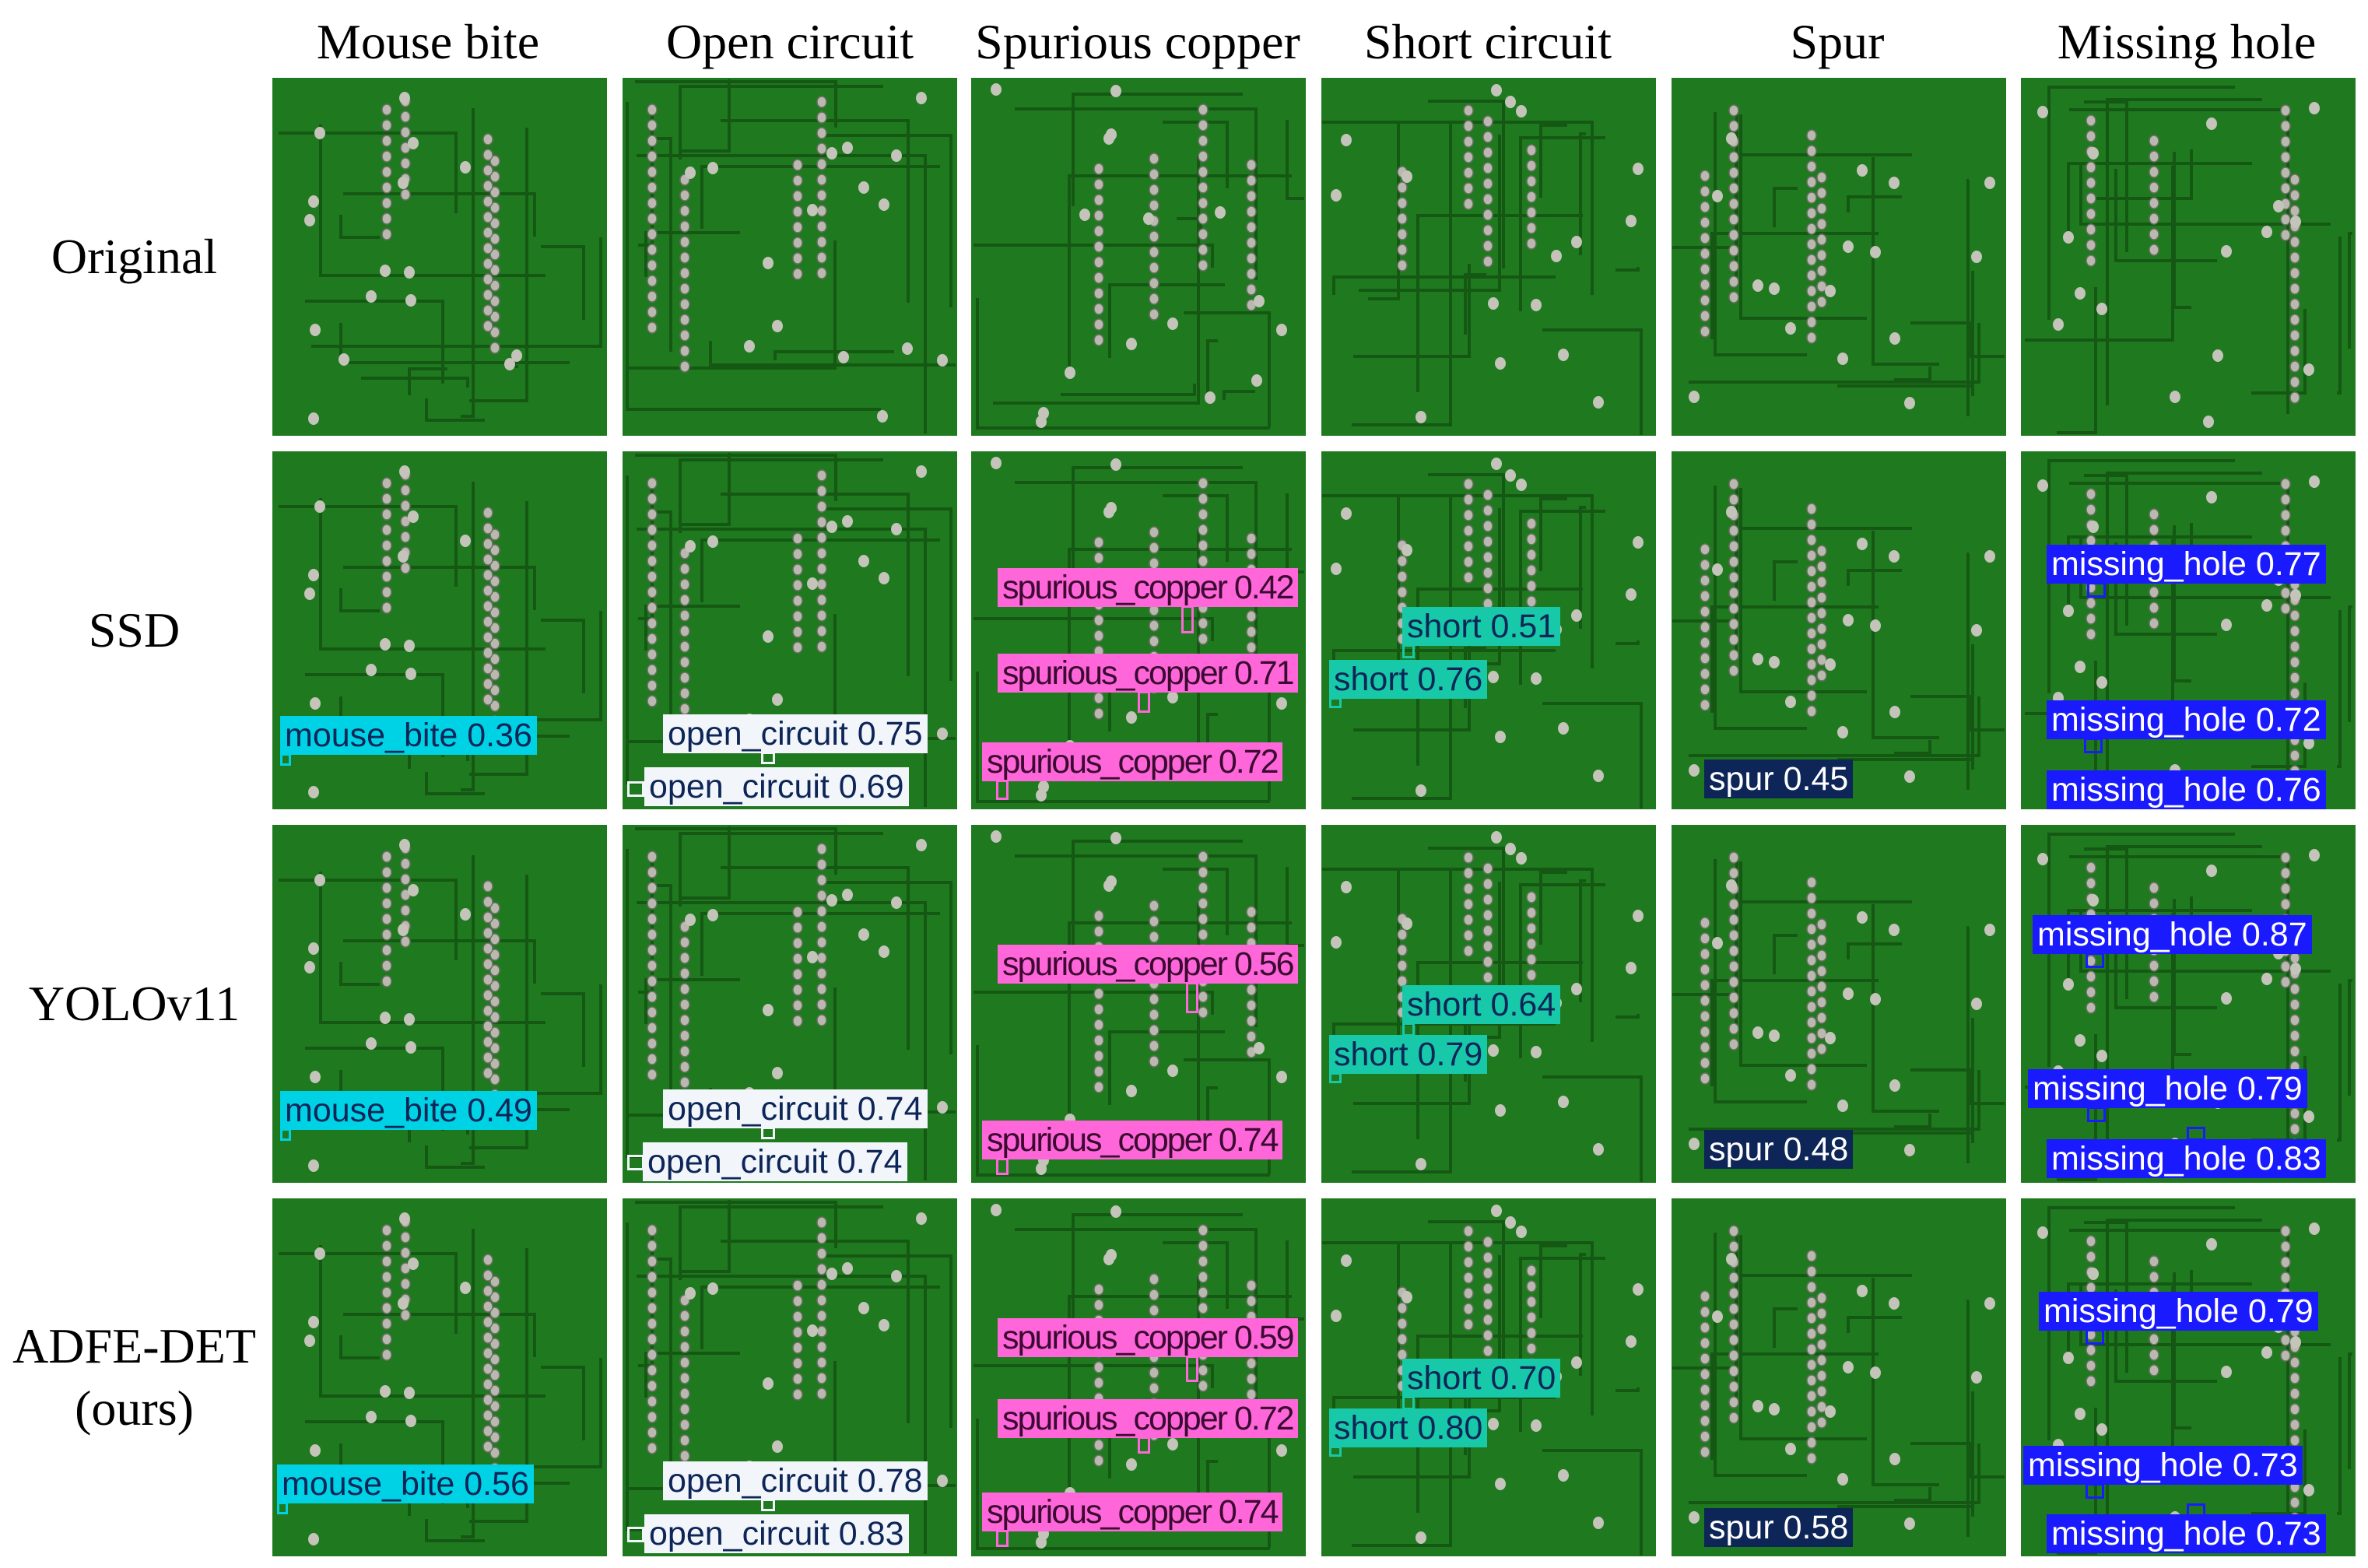 Image resolution: width=2368 pixels, height=1568 pixels. What do you see at coordinates (134, 1345) in the screenshot?
I see `row-label: ADFE-DET` at bounding box center [134, 1345].